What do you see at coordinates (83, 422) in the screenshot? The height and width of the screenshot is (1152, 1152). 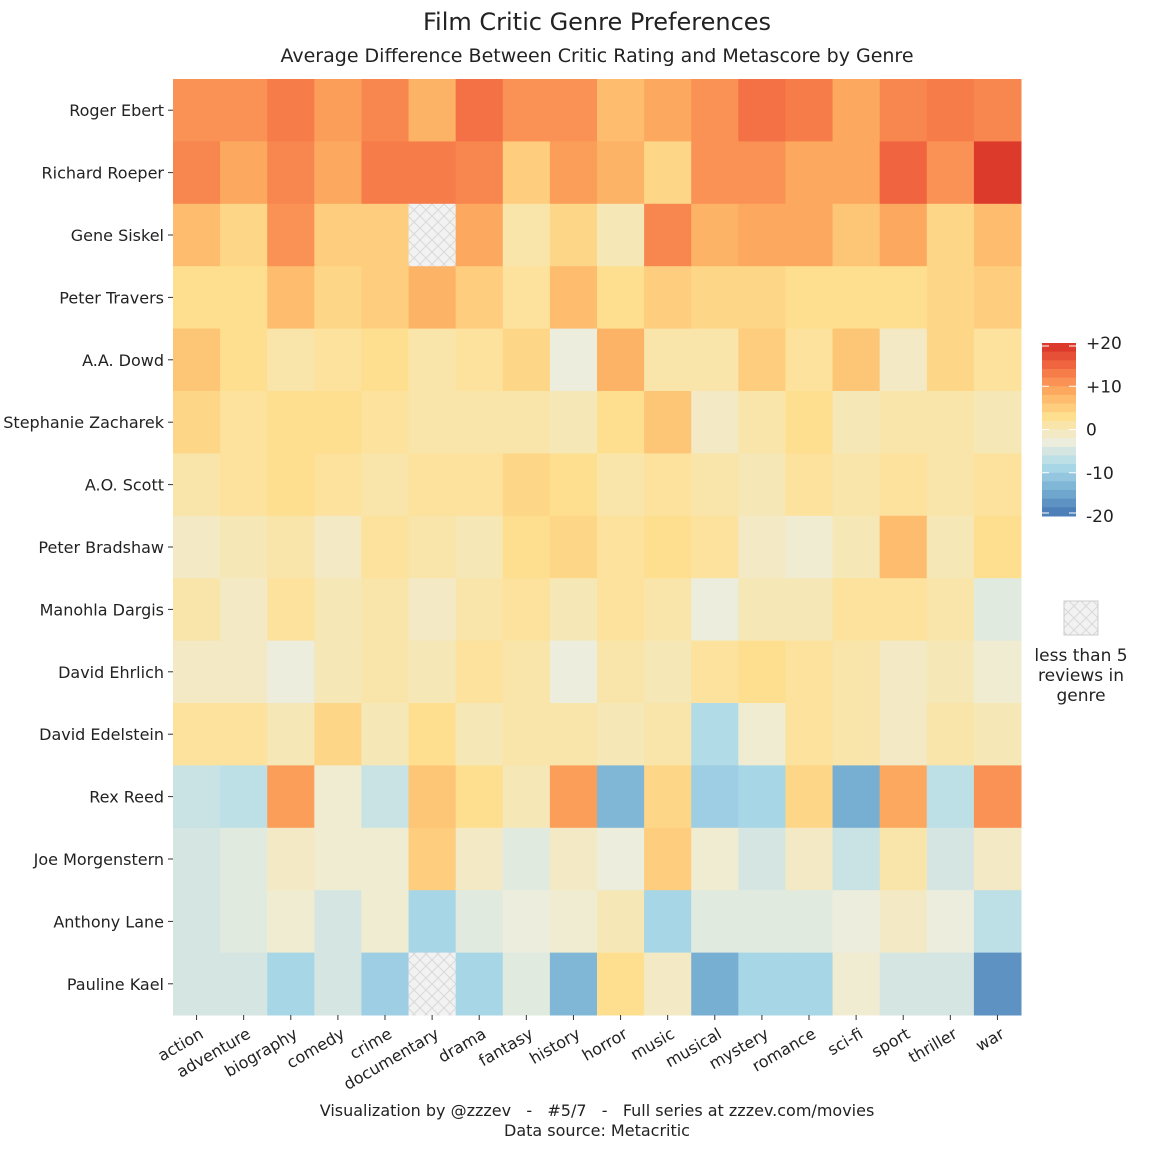 I see `y-tick-label: Stephanie Zacharek` at bounding box center [83, 422].